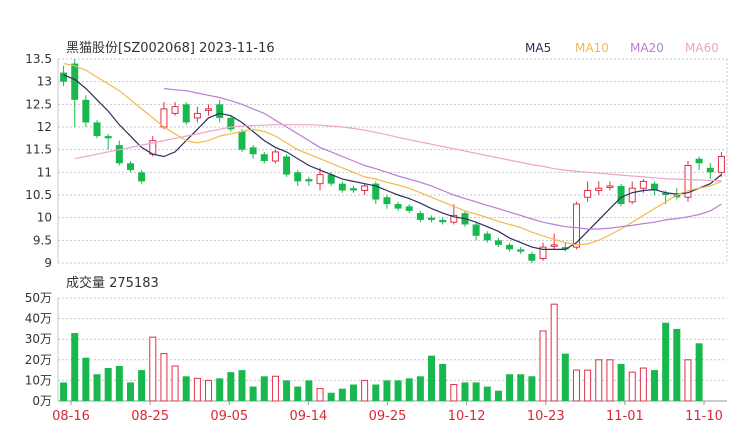 The width and height of the screenshot is (740, 444). I want to click on legend-ma60: MA60, so click(702, 48).